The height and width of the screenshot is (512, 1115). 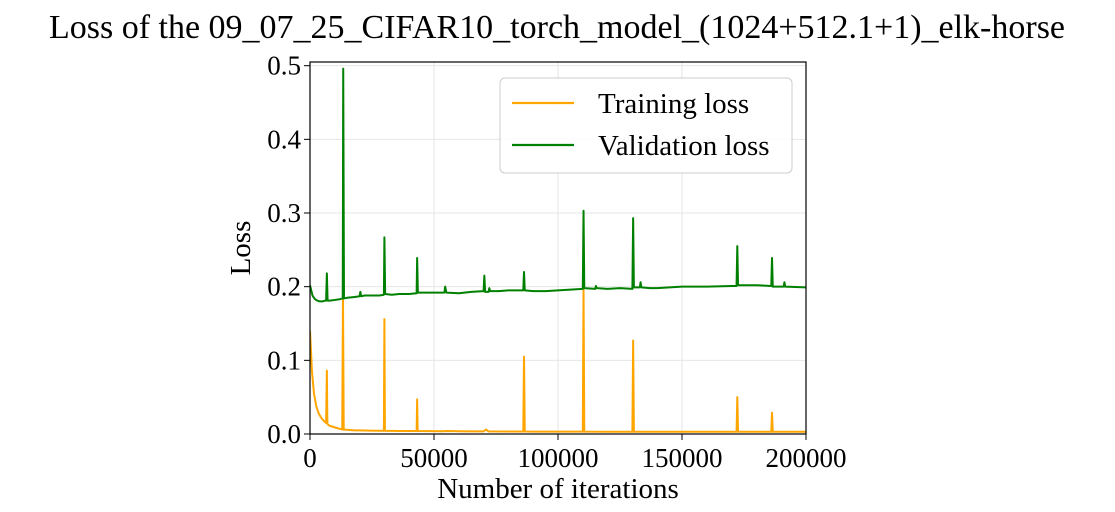 I want to click on legend: Training loss Validation loss, so click(x=646, y=125).